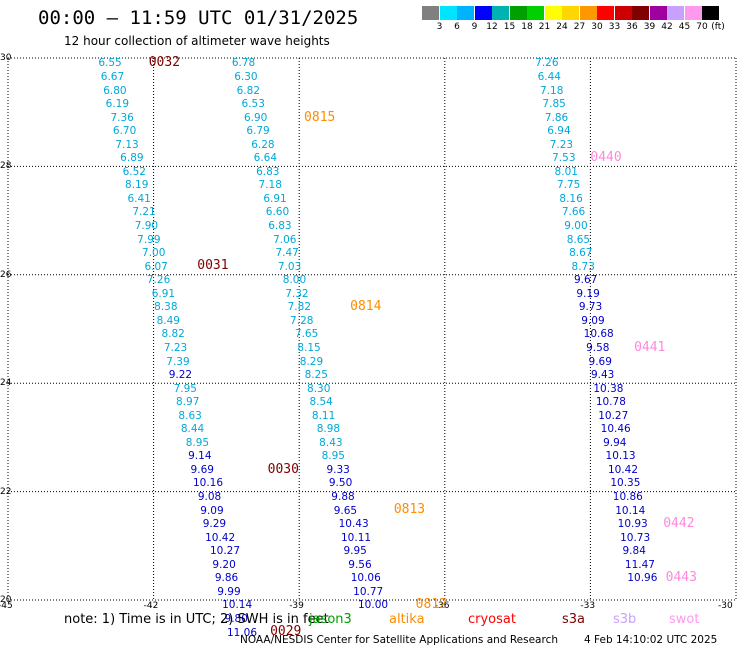  Describe the element at coordinates (164, 63) in the screenshot. I see `pass-time-label: 0032` at that location.